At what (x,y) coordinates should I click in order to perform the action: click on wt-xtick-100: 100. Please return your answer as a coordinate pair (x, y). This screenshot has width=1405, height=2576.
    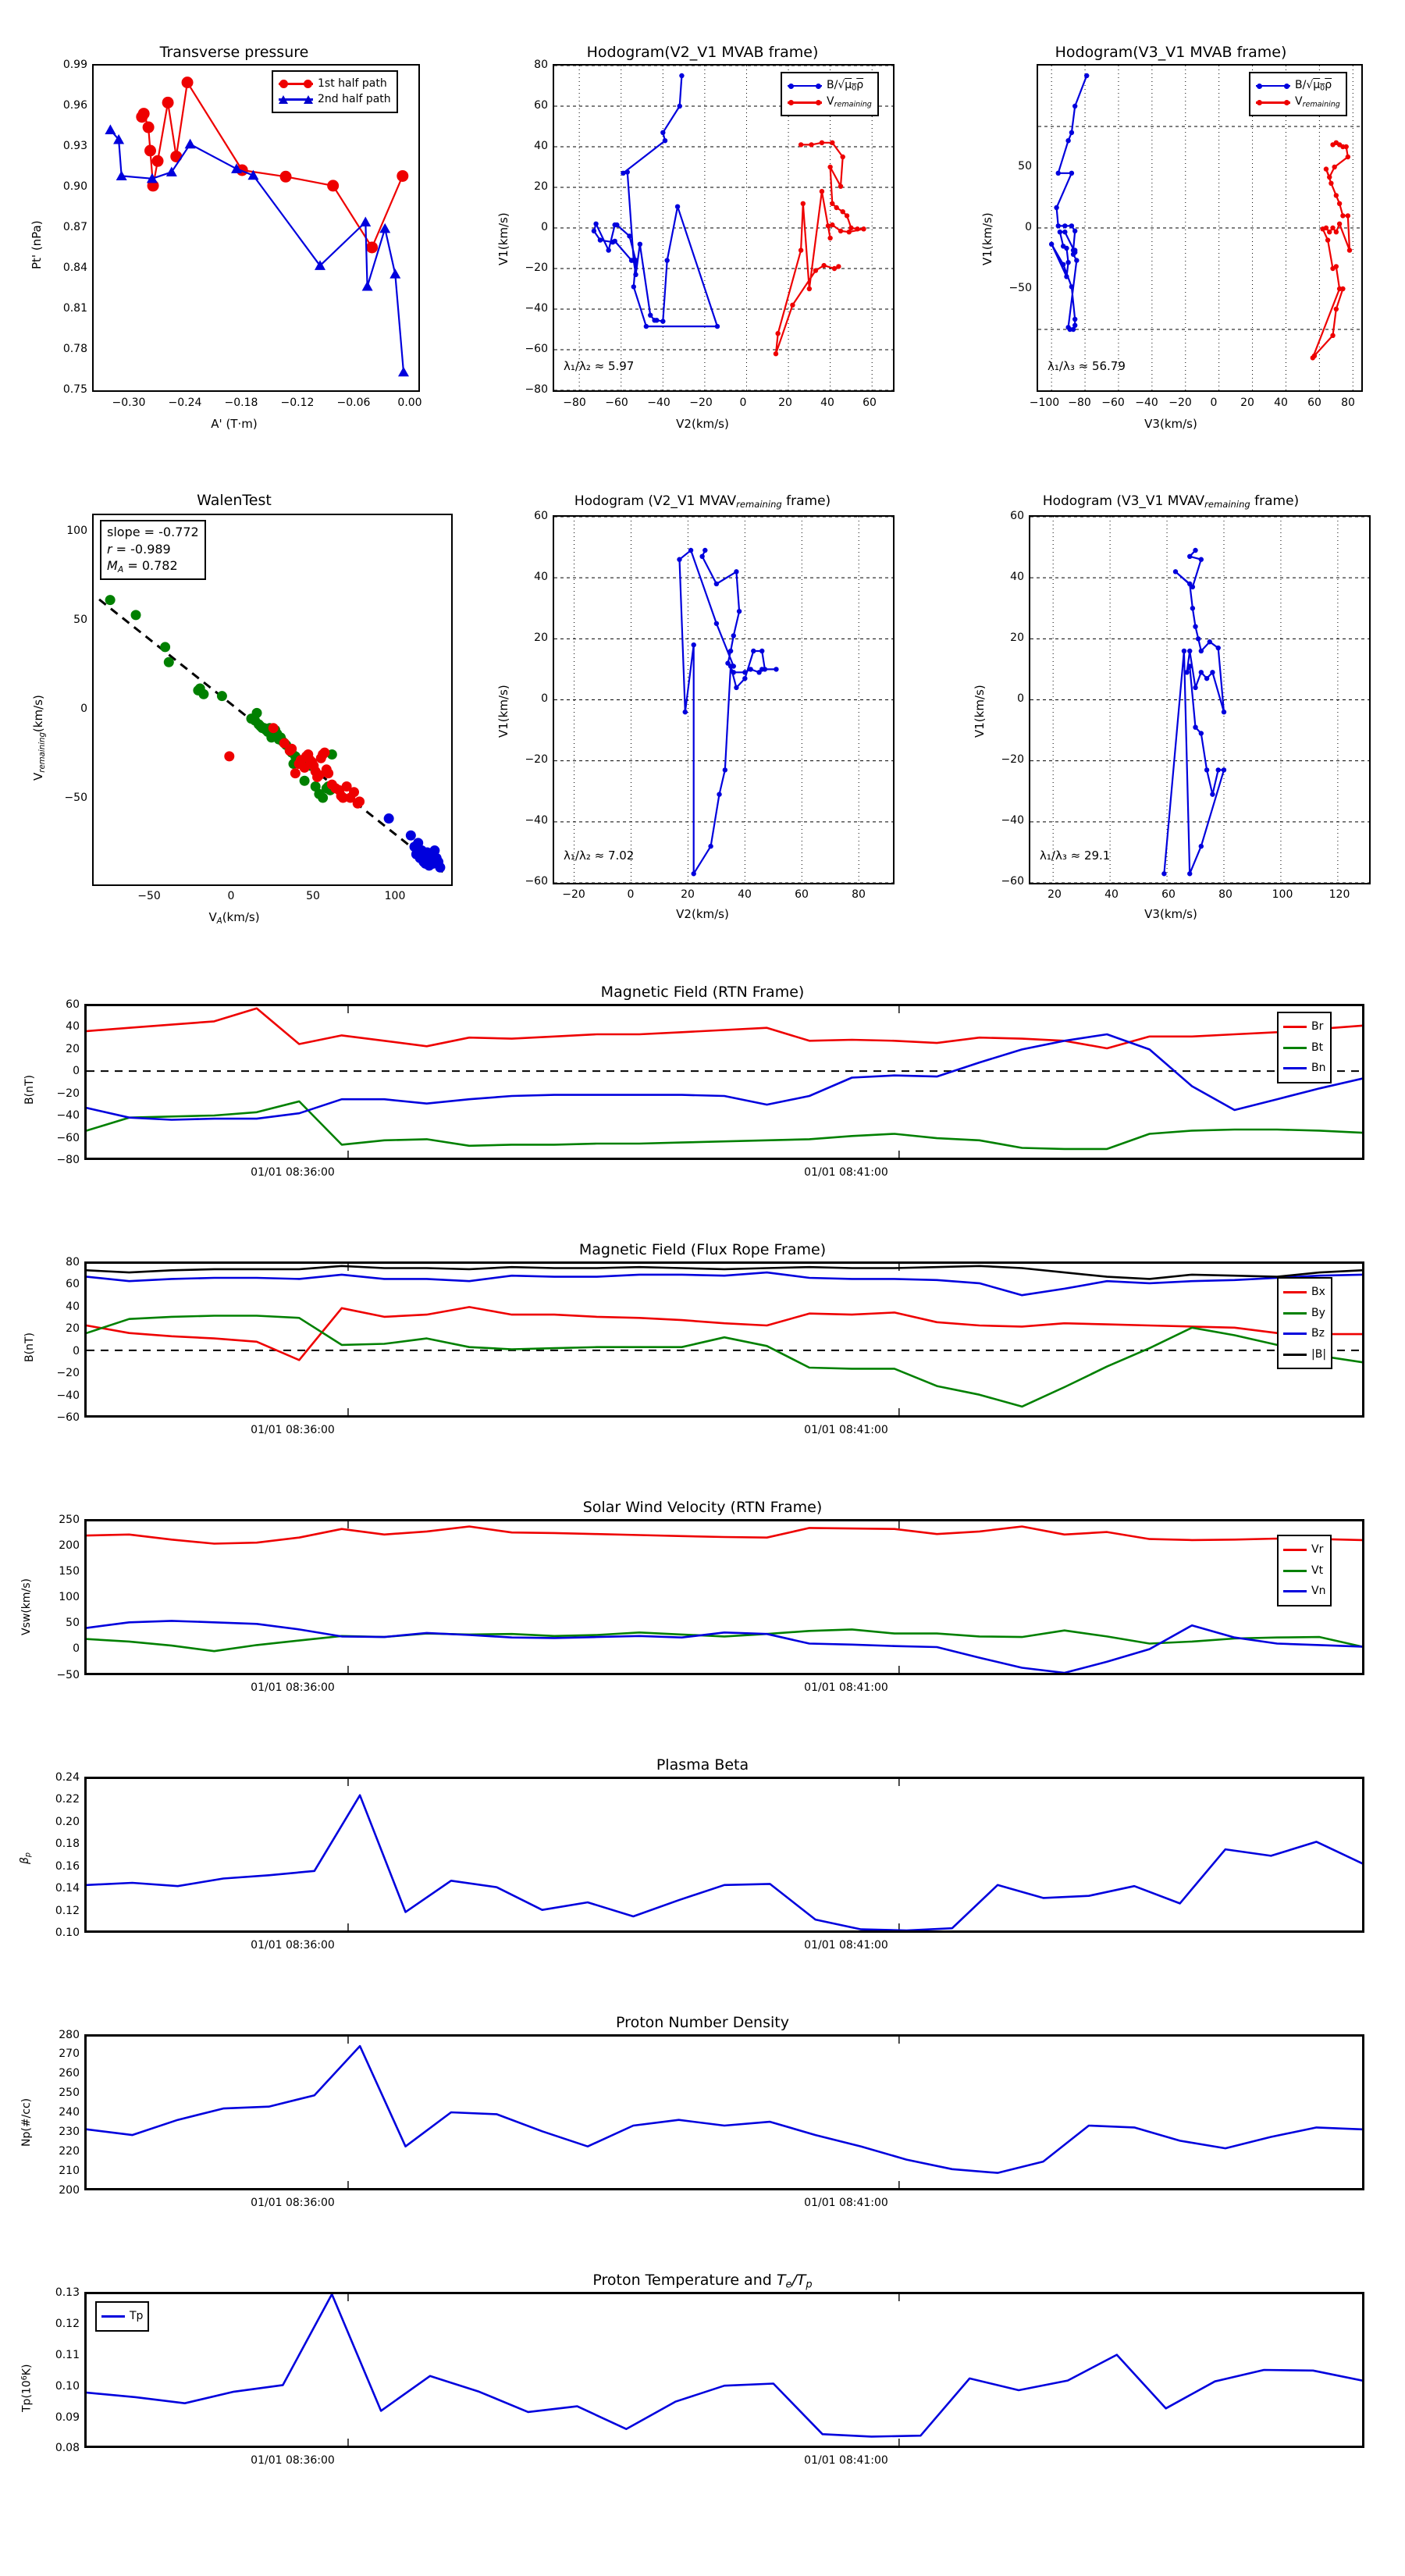
    Looking at the image, I should click on (395, 896).